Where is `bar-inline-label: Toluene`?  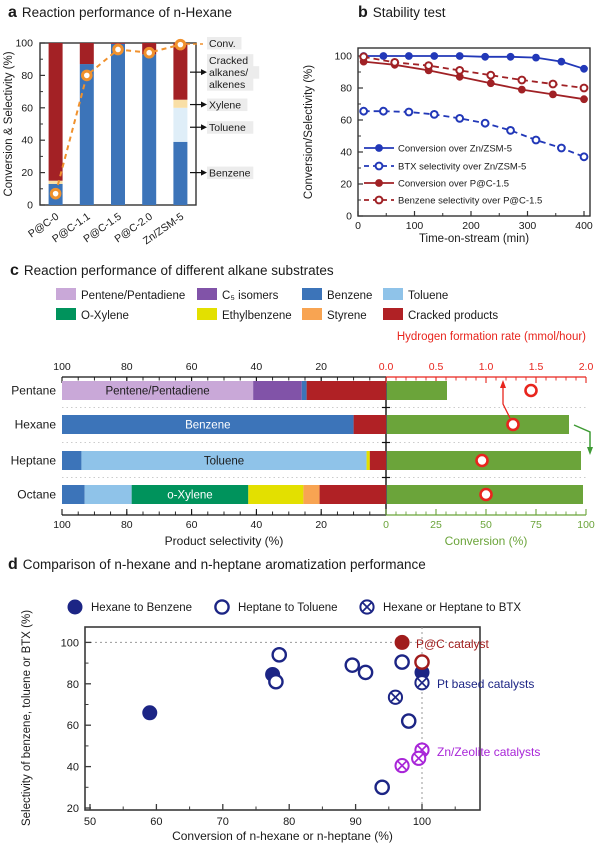 bar-inline-label: Toluene is located at coordinates (224, 462).